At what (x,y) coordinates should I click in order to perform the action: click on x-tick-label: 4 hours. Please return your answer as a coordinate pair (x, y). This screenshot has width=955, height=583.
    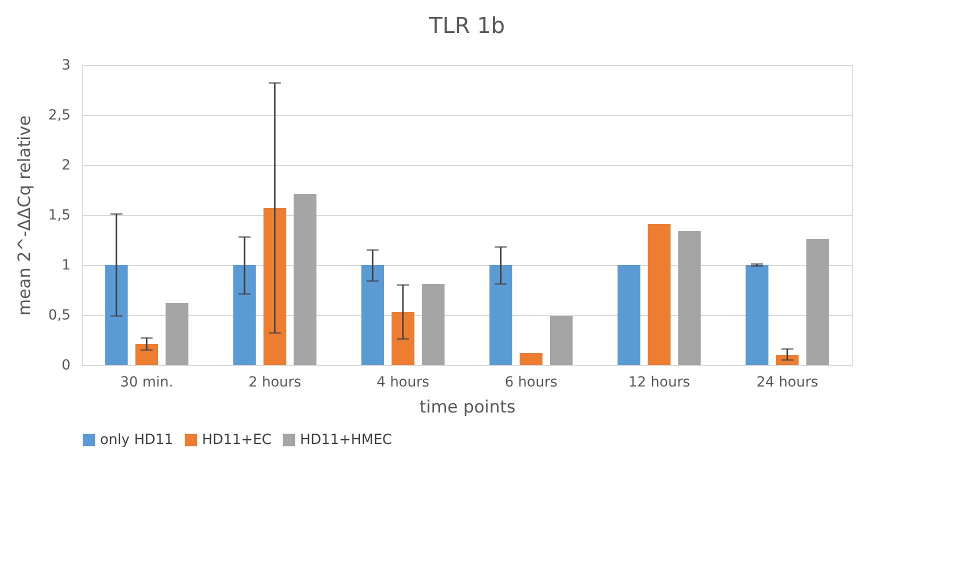
    Looking at the image, I should click on (403, 382).